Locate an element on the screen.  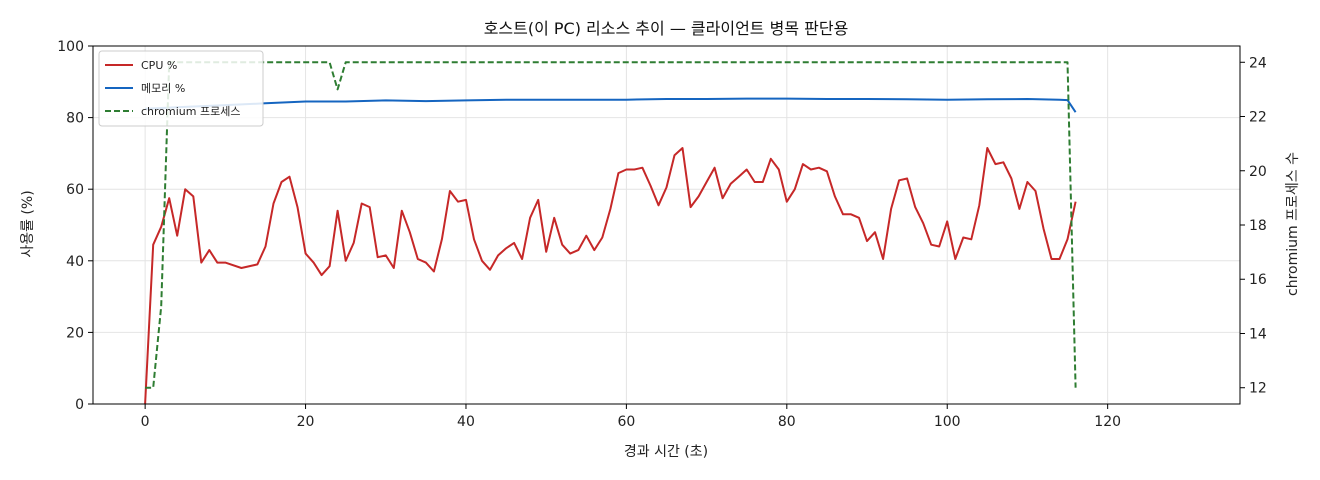
legend-box is located at coordinates (181, 88).